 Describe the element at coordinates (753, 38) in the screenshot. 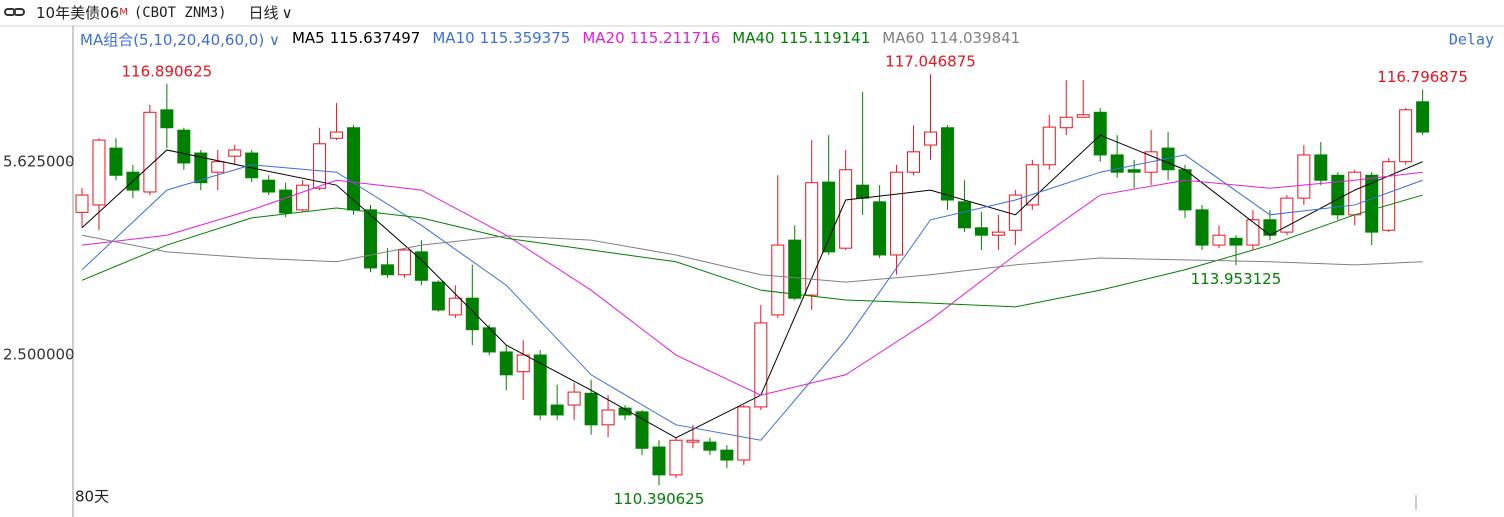

I see `legend-name: MA40` at that location.